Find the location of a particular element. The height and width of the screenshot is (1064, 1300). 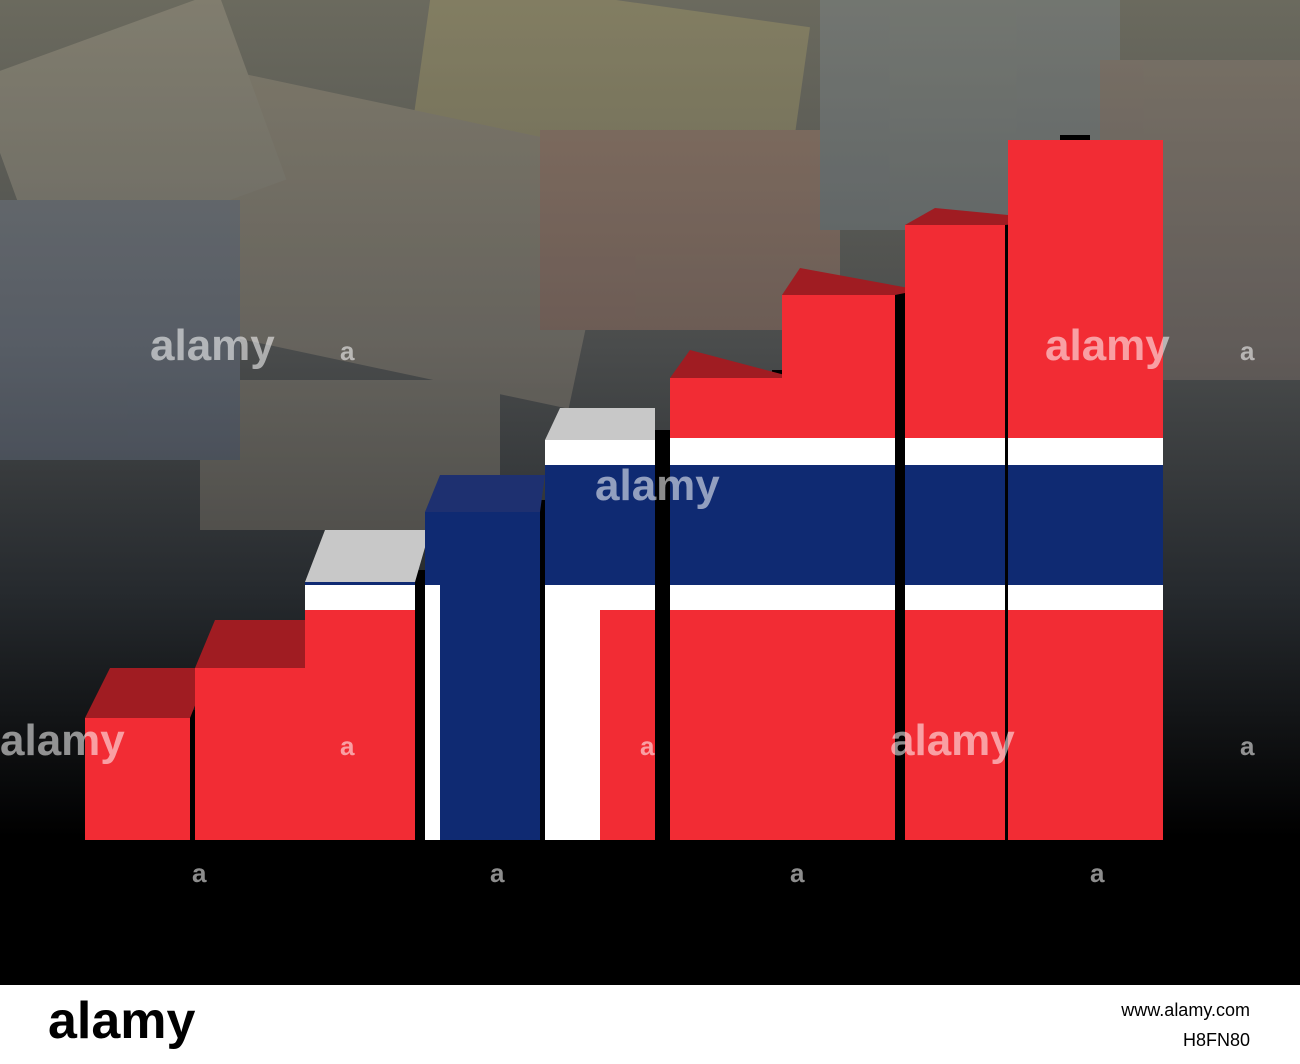

footer-url: www.alamy.com is located at coordinates (1185, 1010).